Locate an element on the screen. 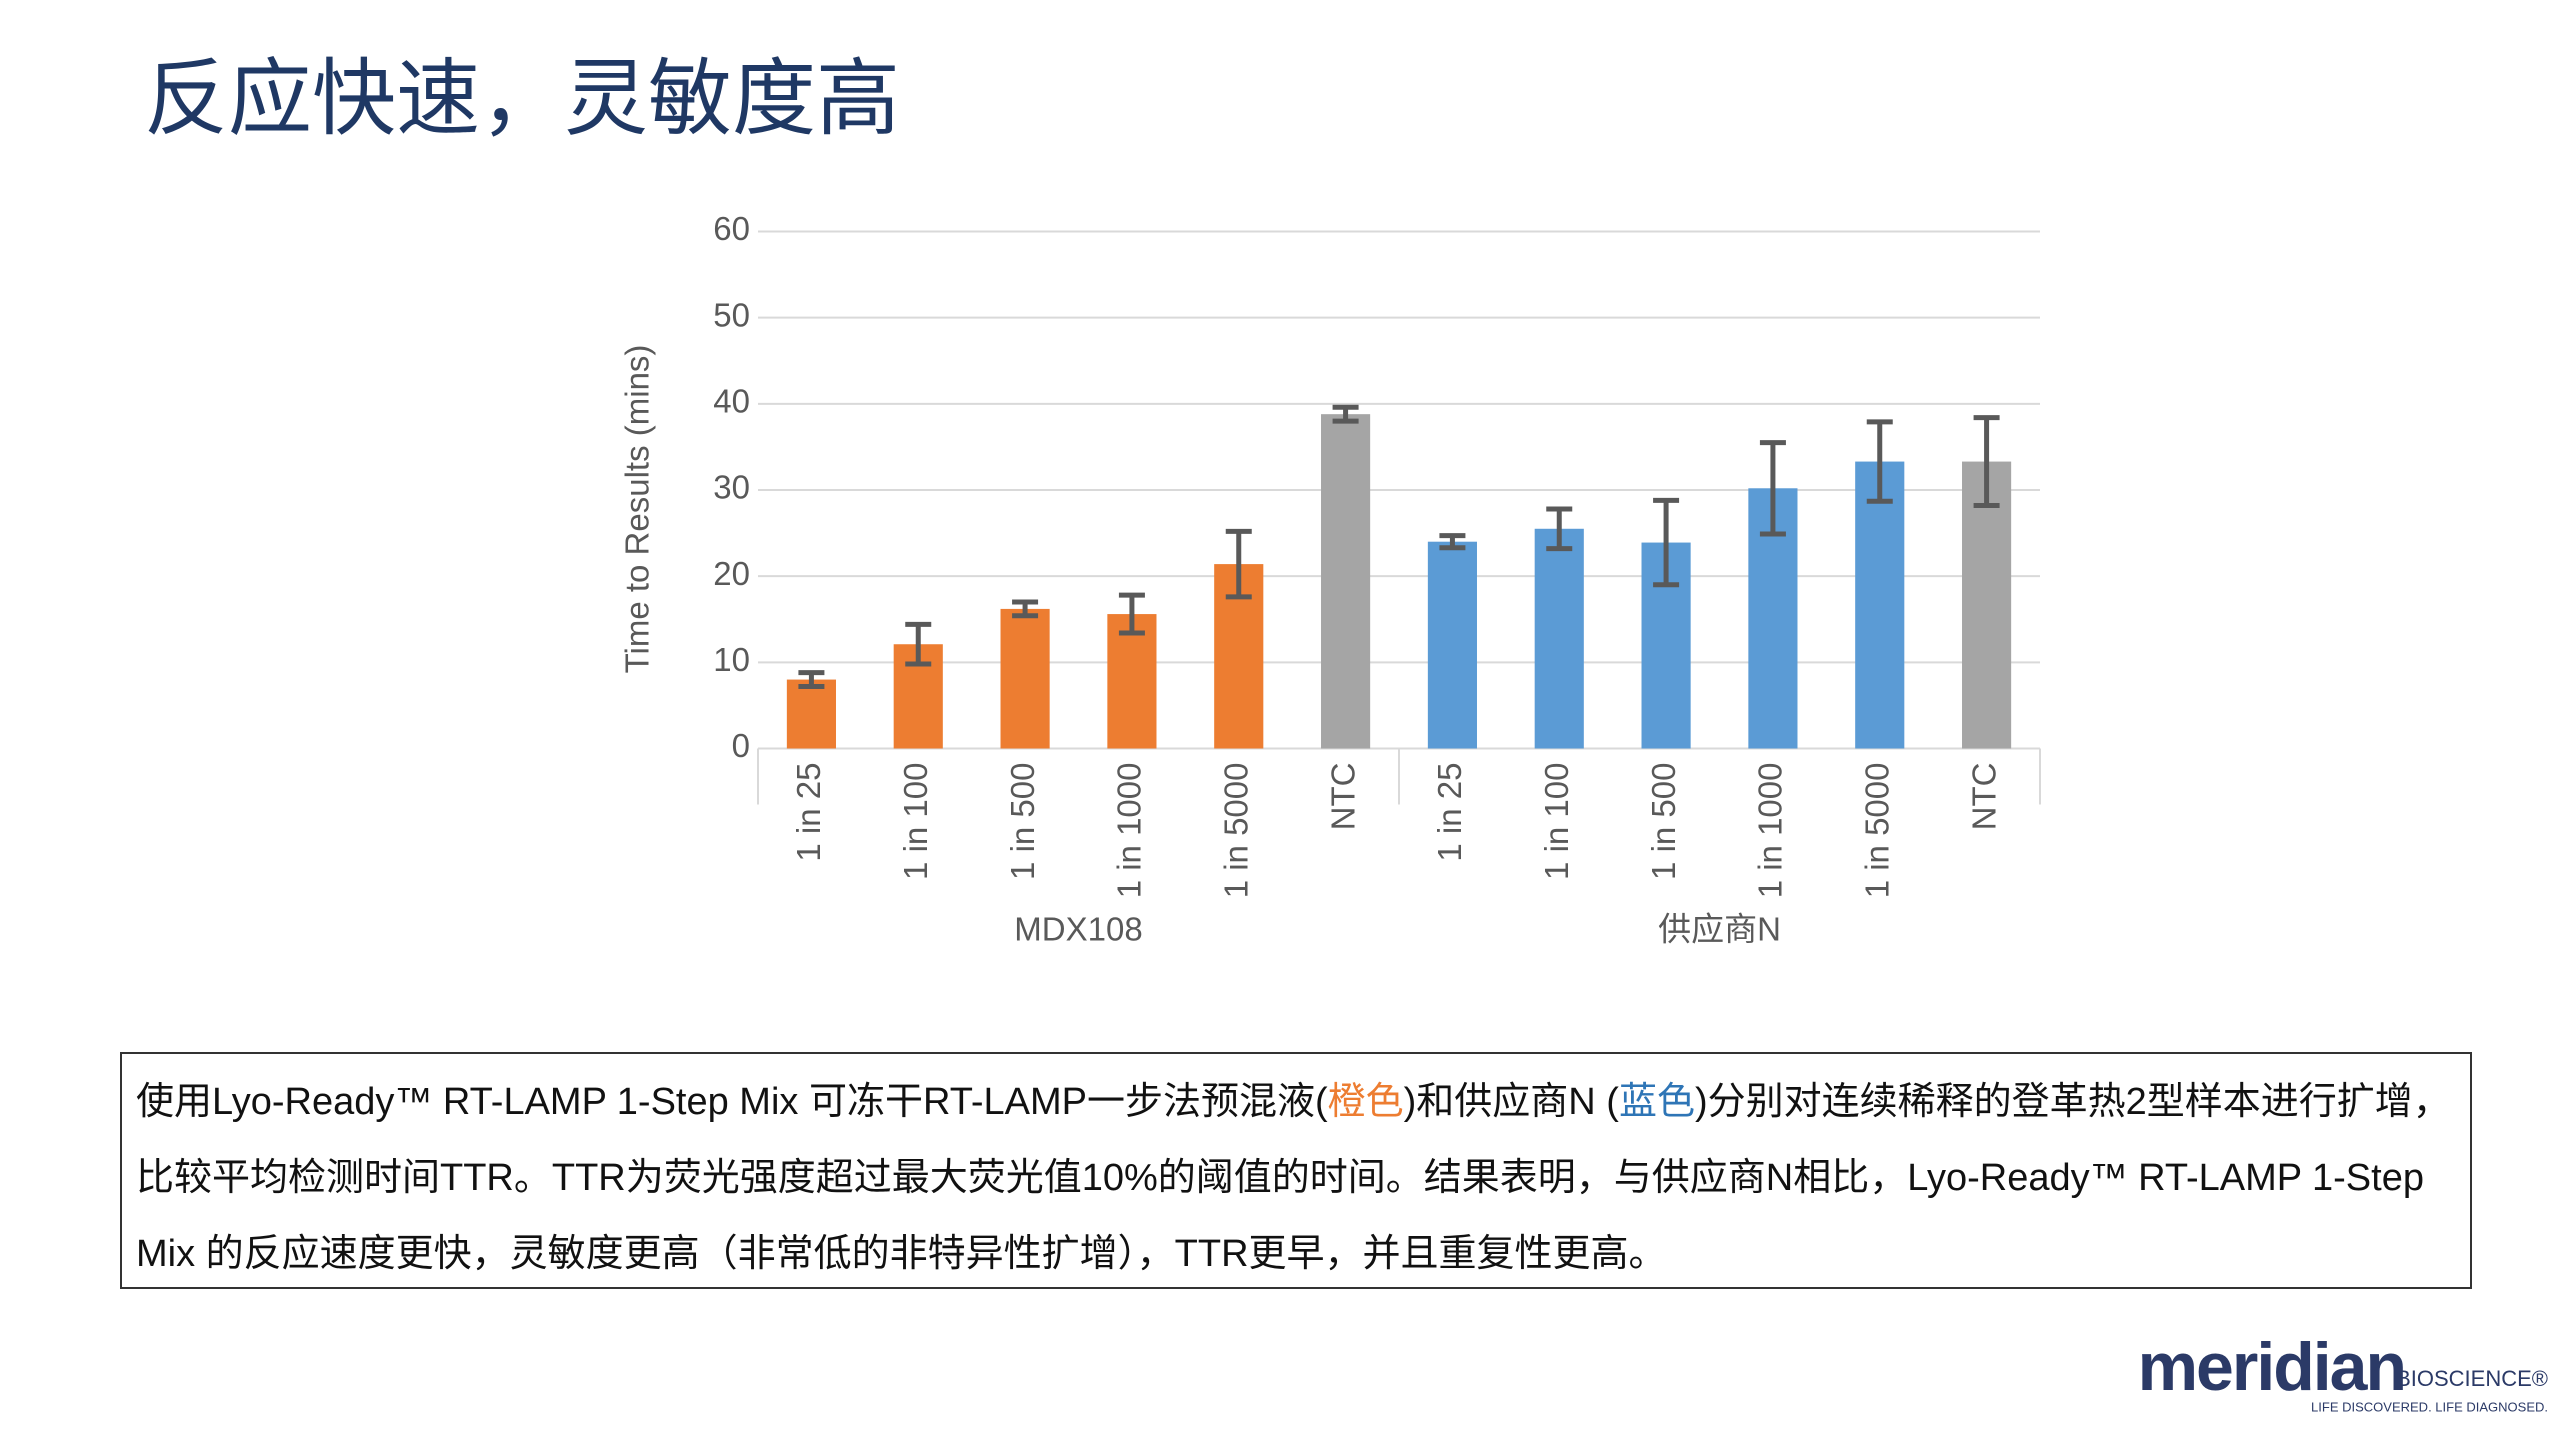  caption-text: )和供应商N ( is located at coordinates (1511, 1102).